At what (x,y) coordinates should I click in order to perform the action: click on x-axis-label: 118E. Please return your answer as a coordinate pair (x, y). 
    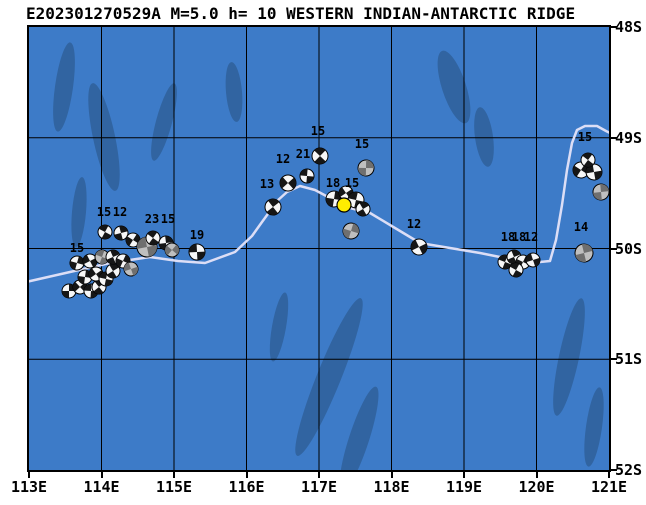
    Looking at the image, I should click on (391, 487).